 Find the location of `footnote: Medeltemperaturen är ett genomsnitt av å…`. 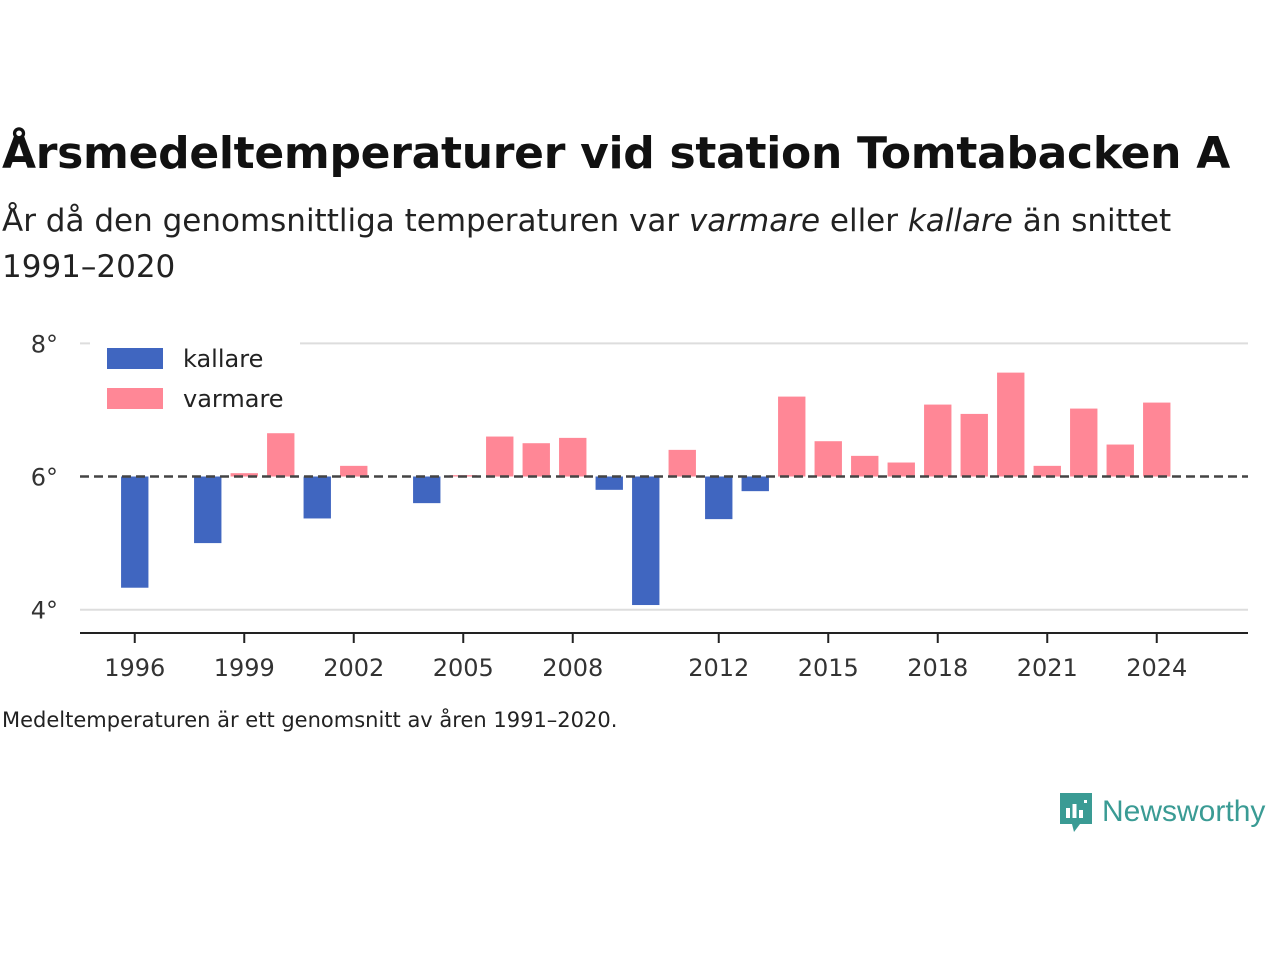

footnote: Medeltemperaturen är ett genomsnitt av å… is located at coordinates (310, 720).